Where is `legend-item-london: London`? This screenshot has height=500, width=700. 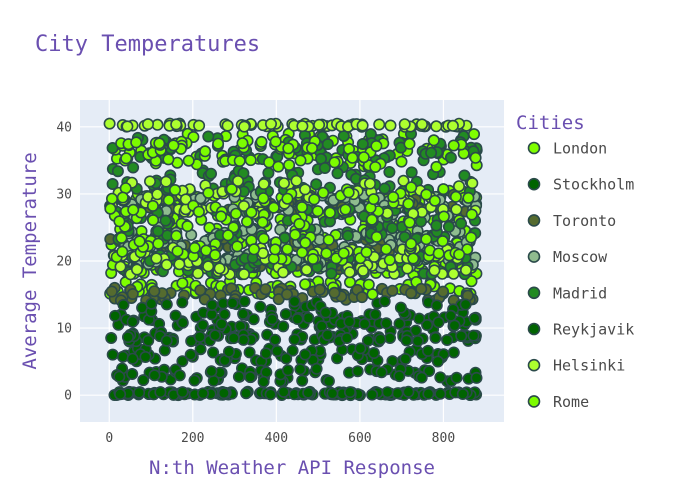 legend-item-london: London is located at coordinates (580, 149).